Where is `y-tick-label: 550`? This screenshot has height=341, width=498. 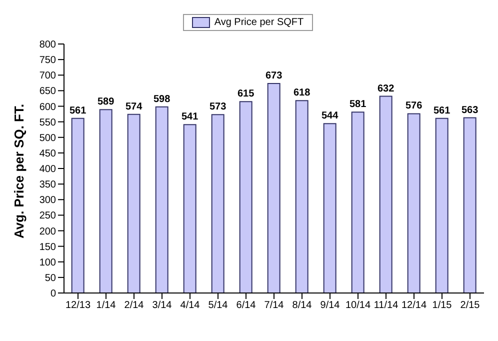 y-tick-label: 550 is located at coordinates (47, 122).